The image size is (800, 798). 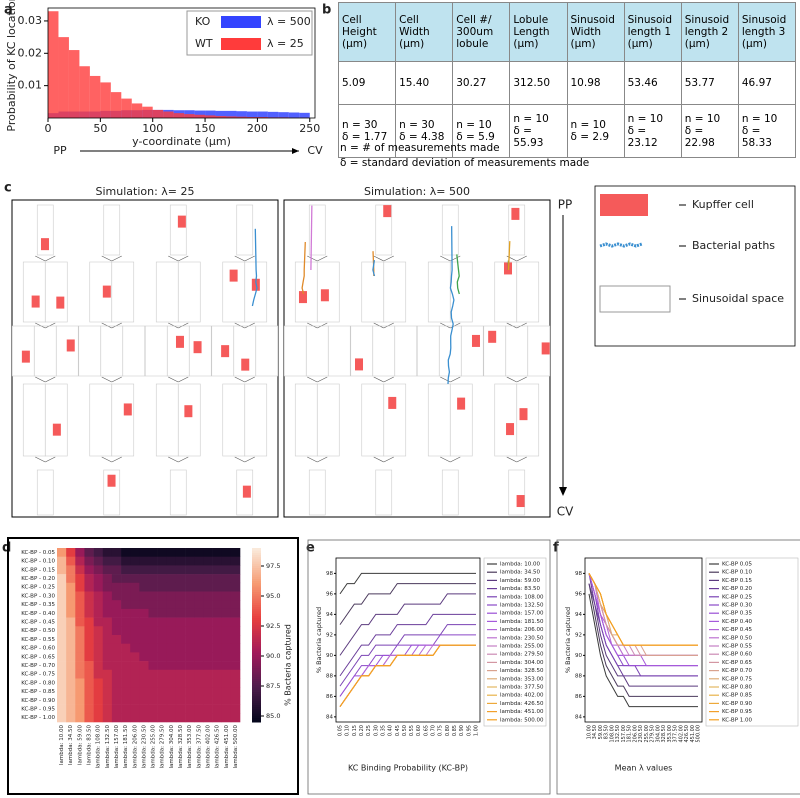 What do you see at coordinates (522, 614) in the screenshot?
I see `legend-entry: lambda: 157.00` at bounding box center [522, 614].